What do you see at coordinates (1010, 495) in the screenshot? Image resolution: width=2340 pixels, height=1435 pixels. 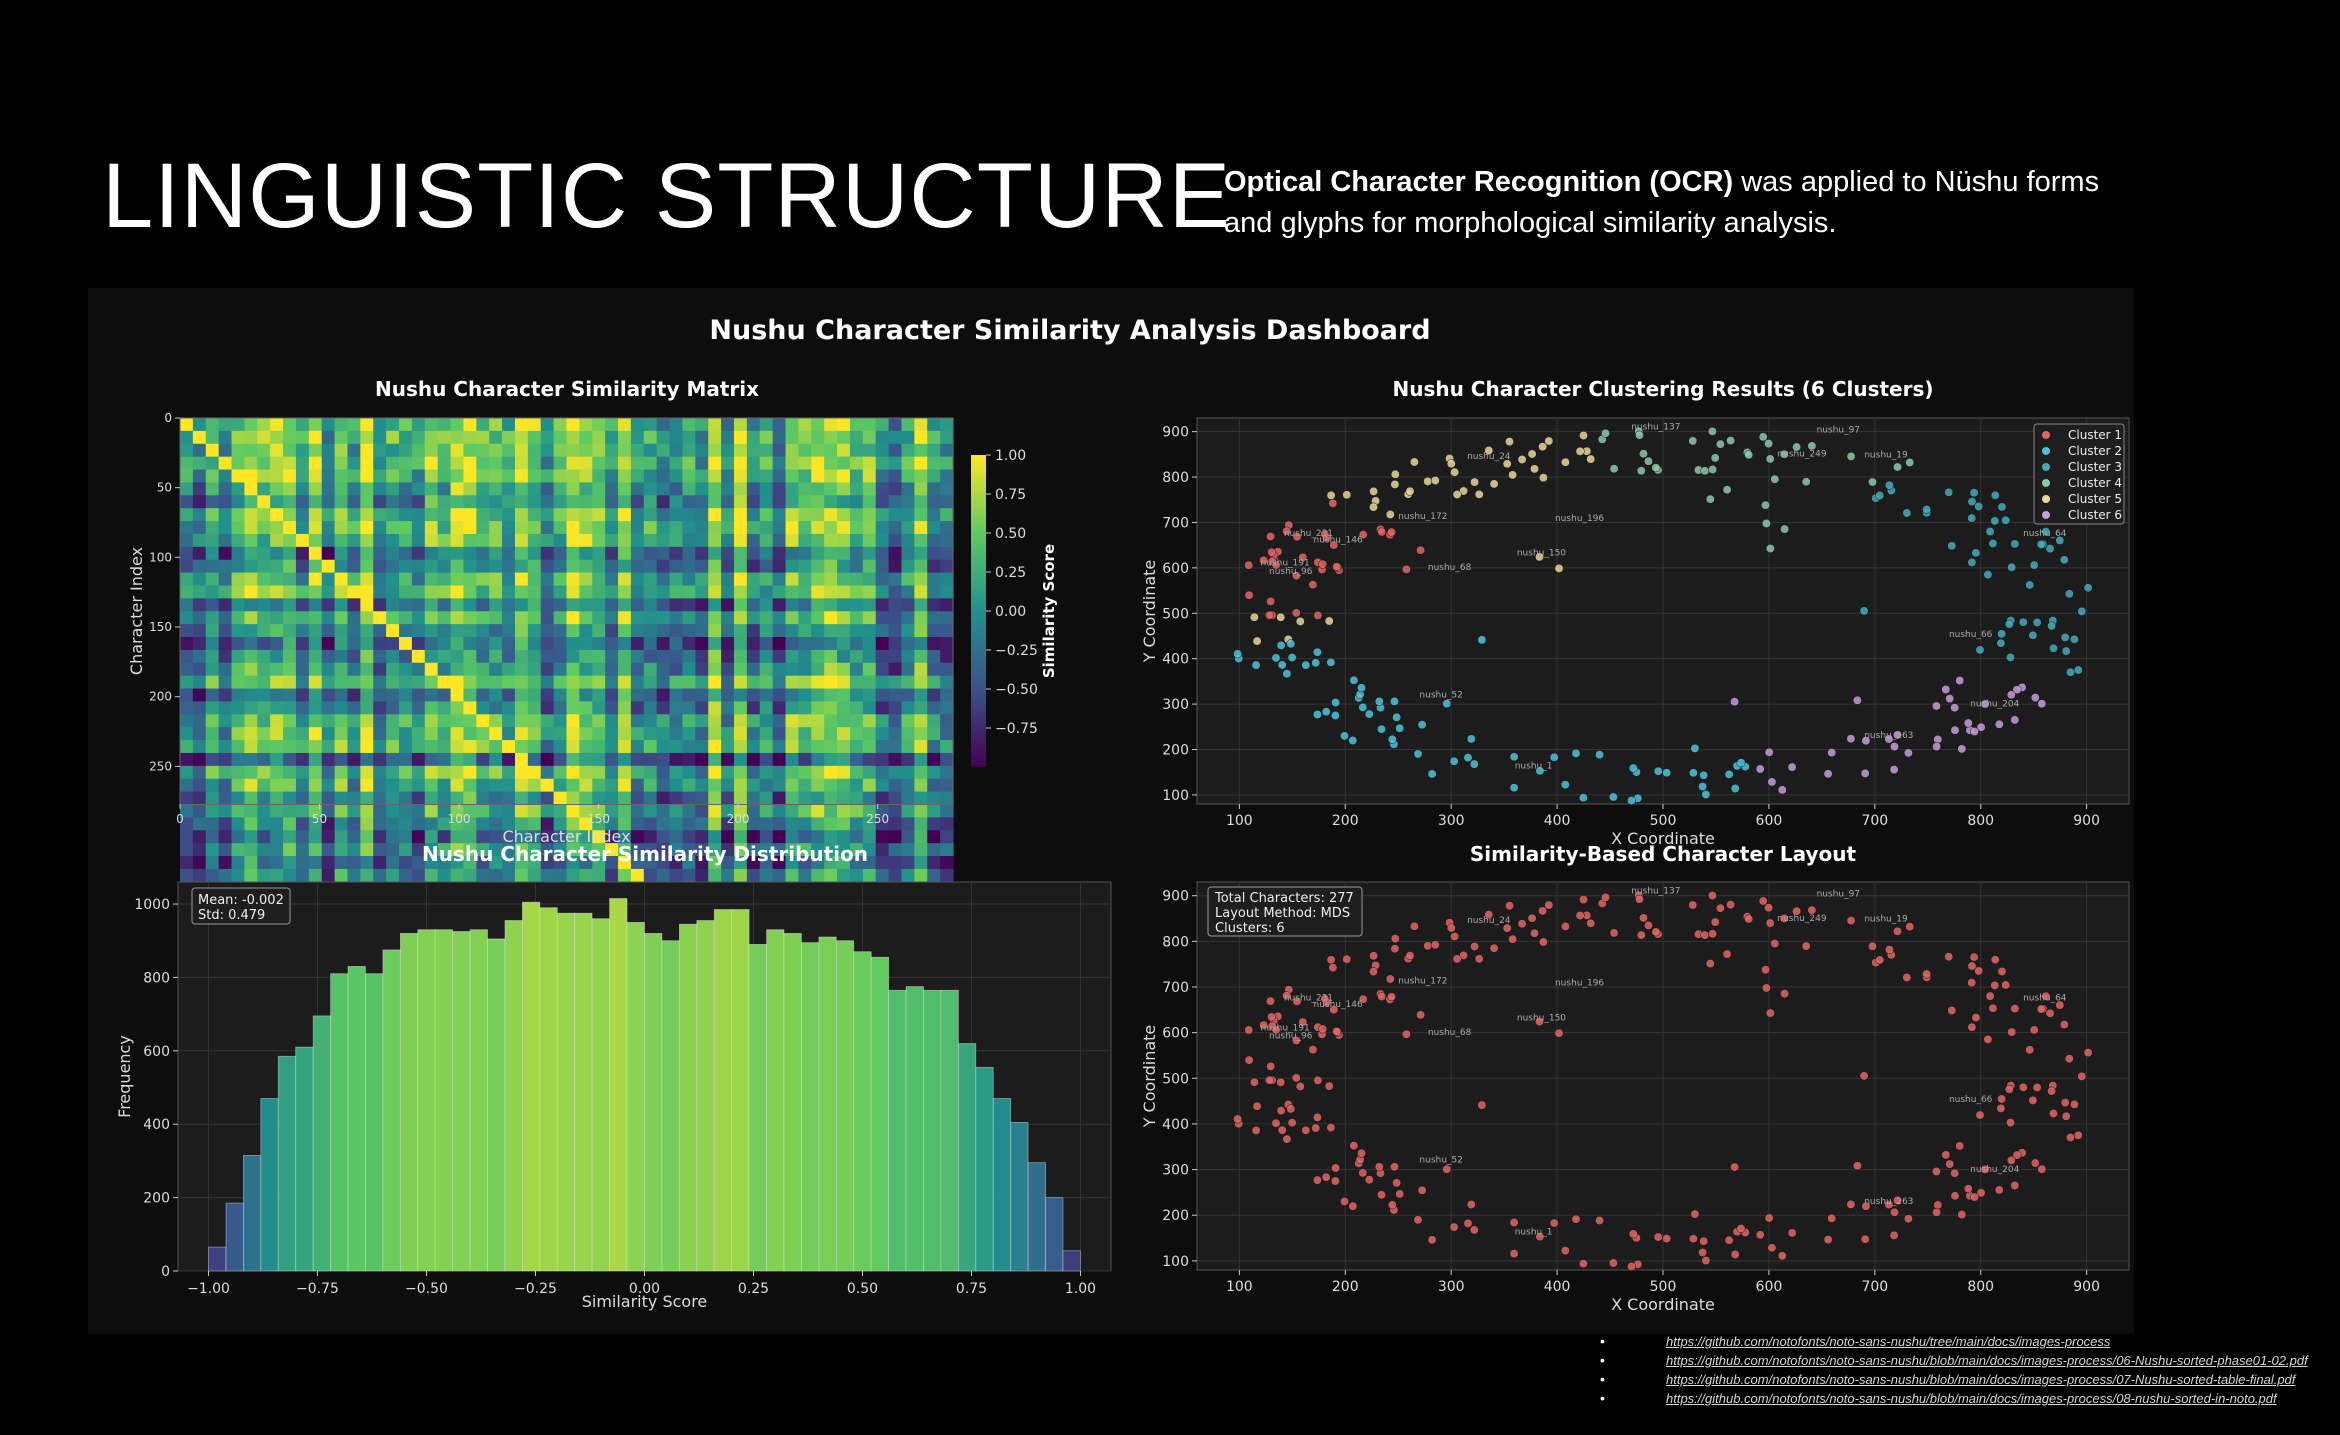 I see `colorbar-tick-label: 0.75` at bounding box center [1010, 495].